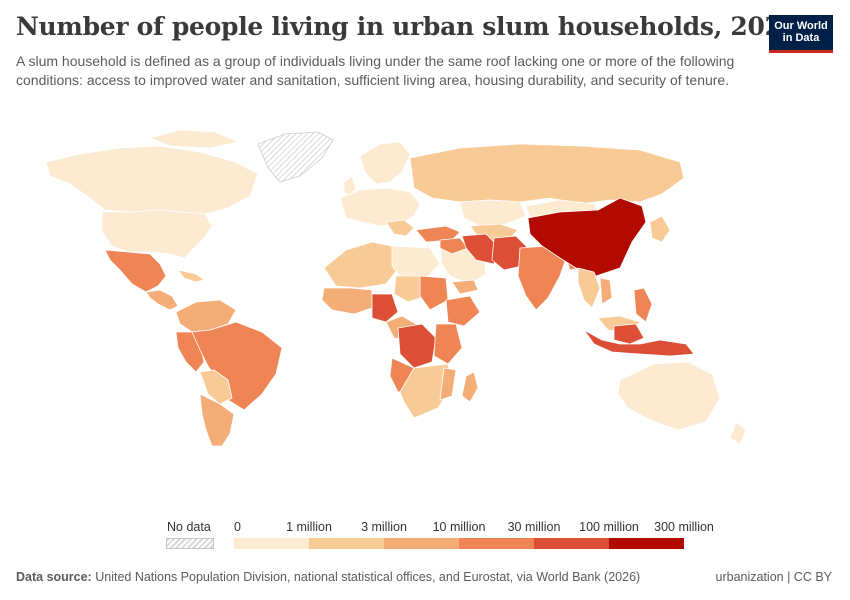 Image resolution: width=850 pixels, height=600 pixels. What do you see at coordinates (493, 213) in the screenshot?
I see `region-kazakhstan` at bounding box center [493, 213].